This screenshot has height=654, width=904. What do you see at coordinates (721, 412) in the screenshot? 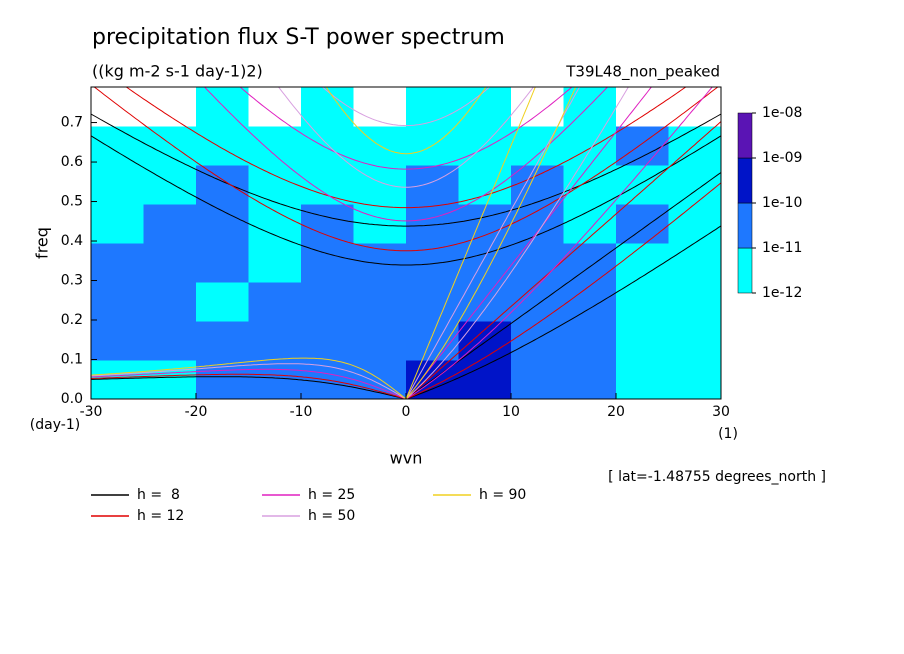
I see `x-tick-label: 30` at bounding box center [721, 412].